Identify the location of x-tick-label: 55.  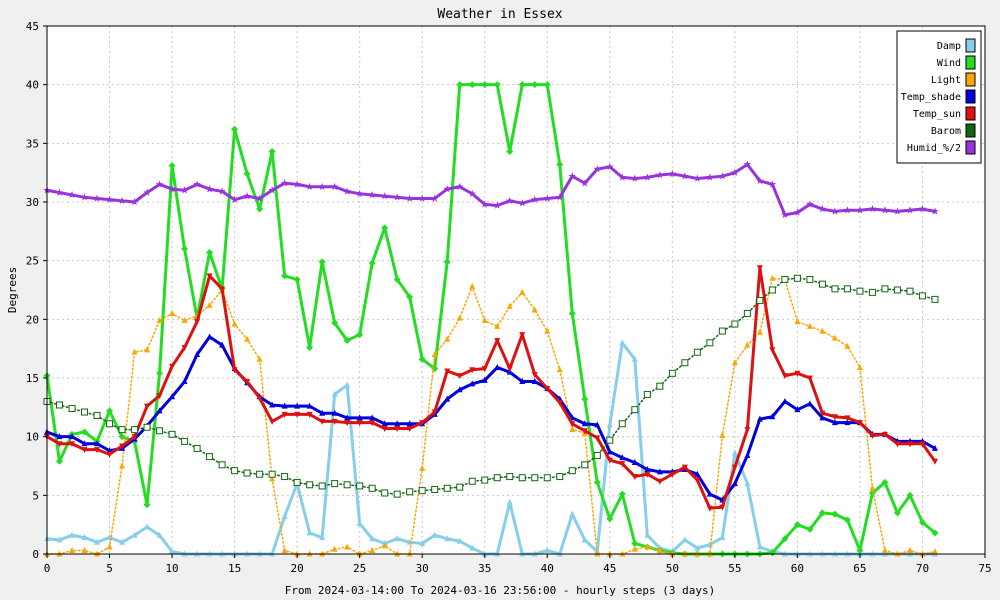
(734, 568).